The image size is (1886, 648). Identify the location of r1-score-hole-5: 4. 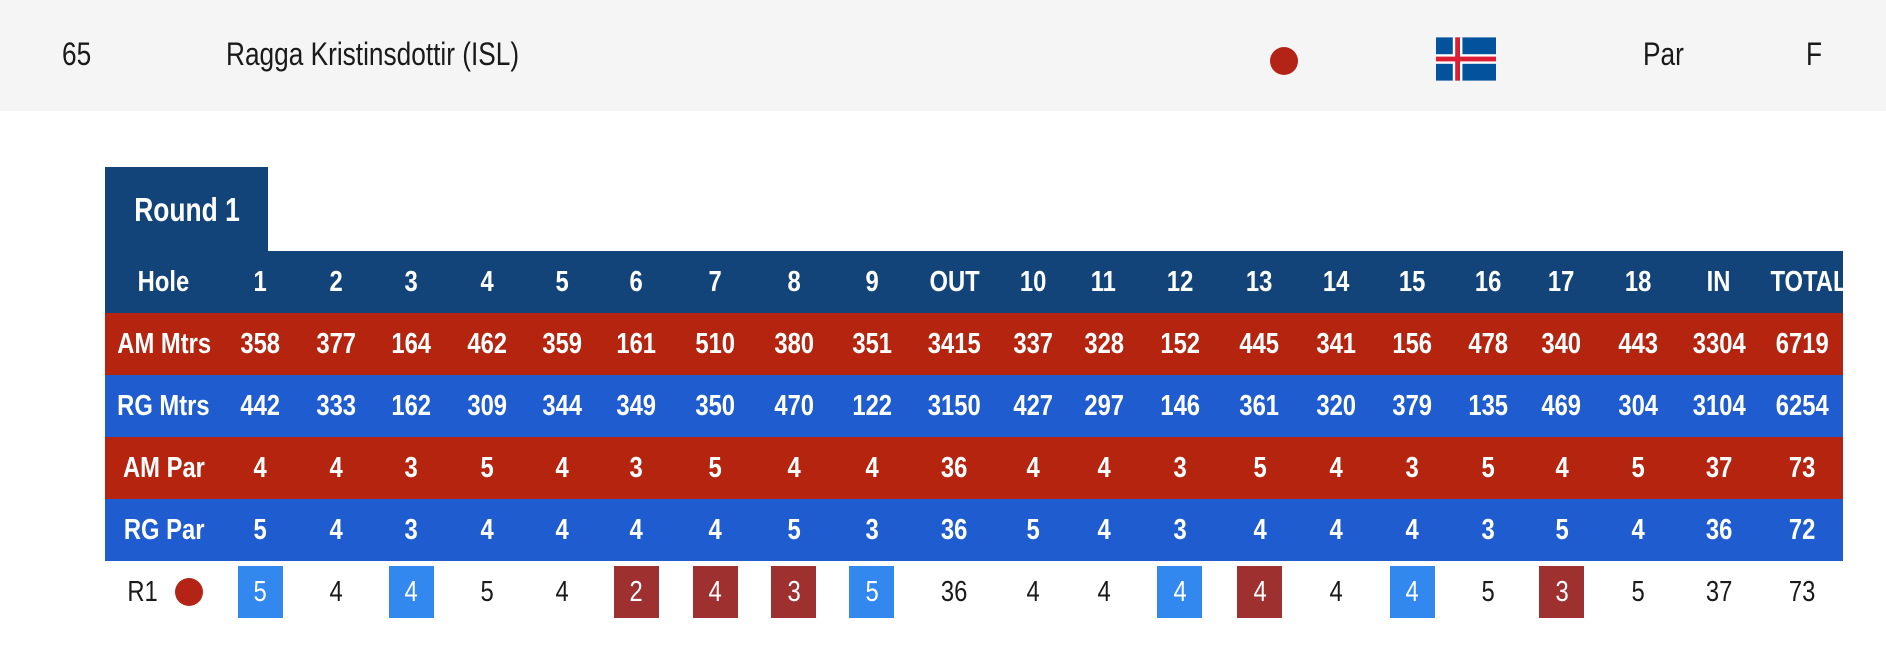
(561, 592).